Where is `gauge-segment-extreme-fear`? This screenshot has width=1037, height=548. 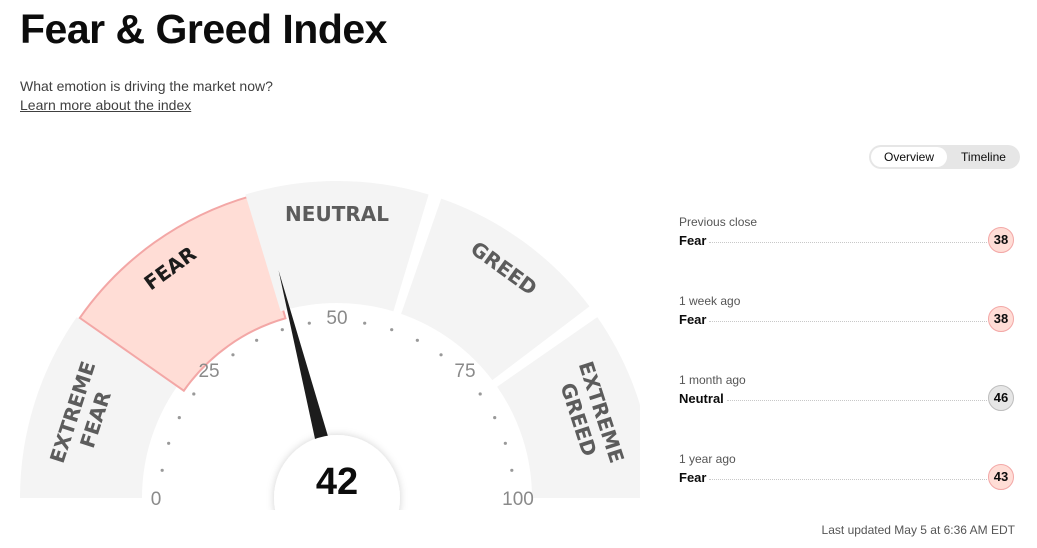
gauge-segment-extreme-fear is located at coordinates (98, 407).